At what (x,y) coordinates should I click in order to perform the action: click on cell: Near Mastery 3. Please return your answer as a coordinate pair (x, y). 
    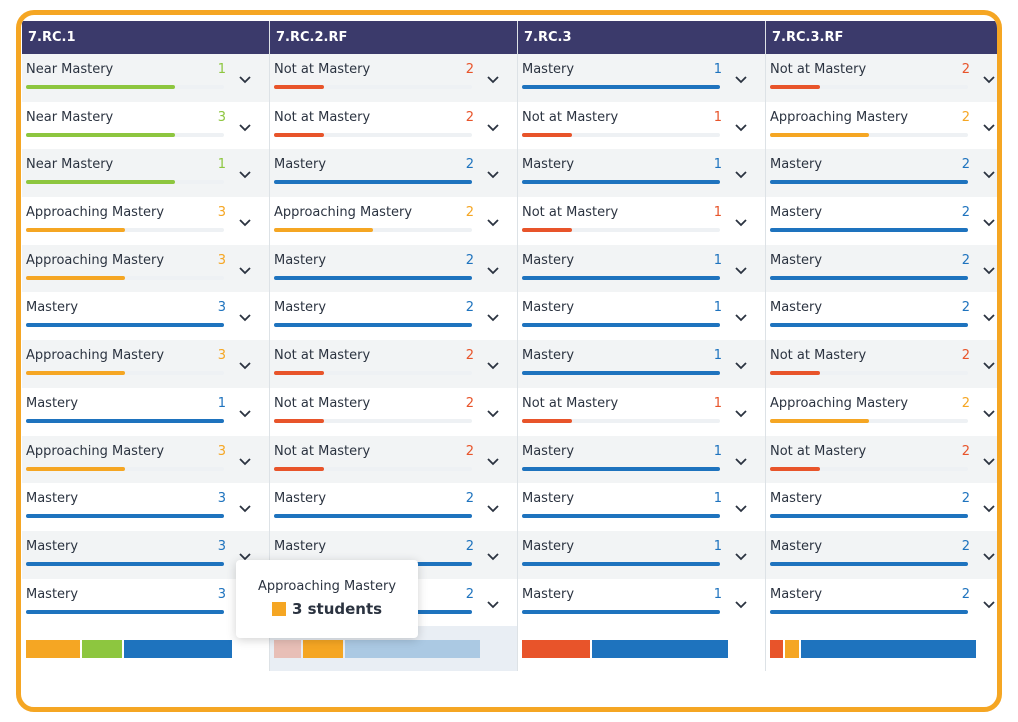
    Looking at the image, I should click on (145, 126).